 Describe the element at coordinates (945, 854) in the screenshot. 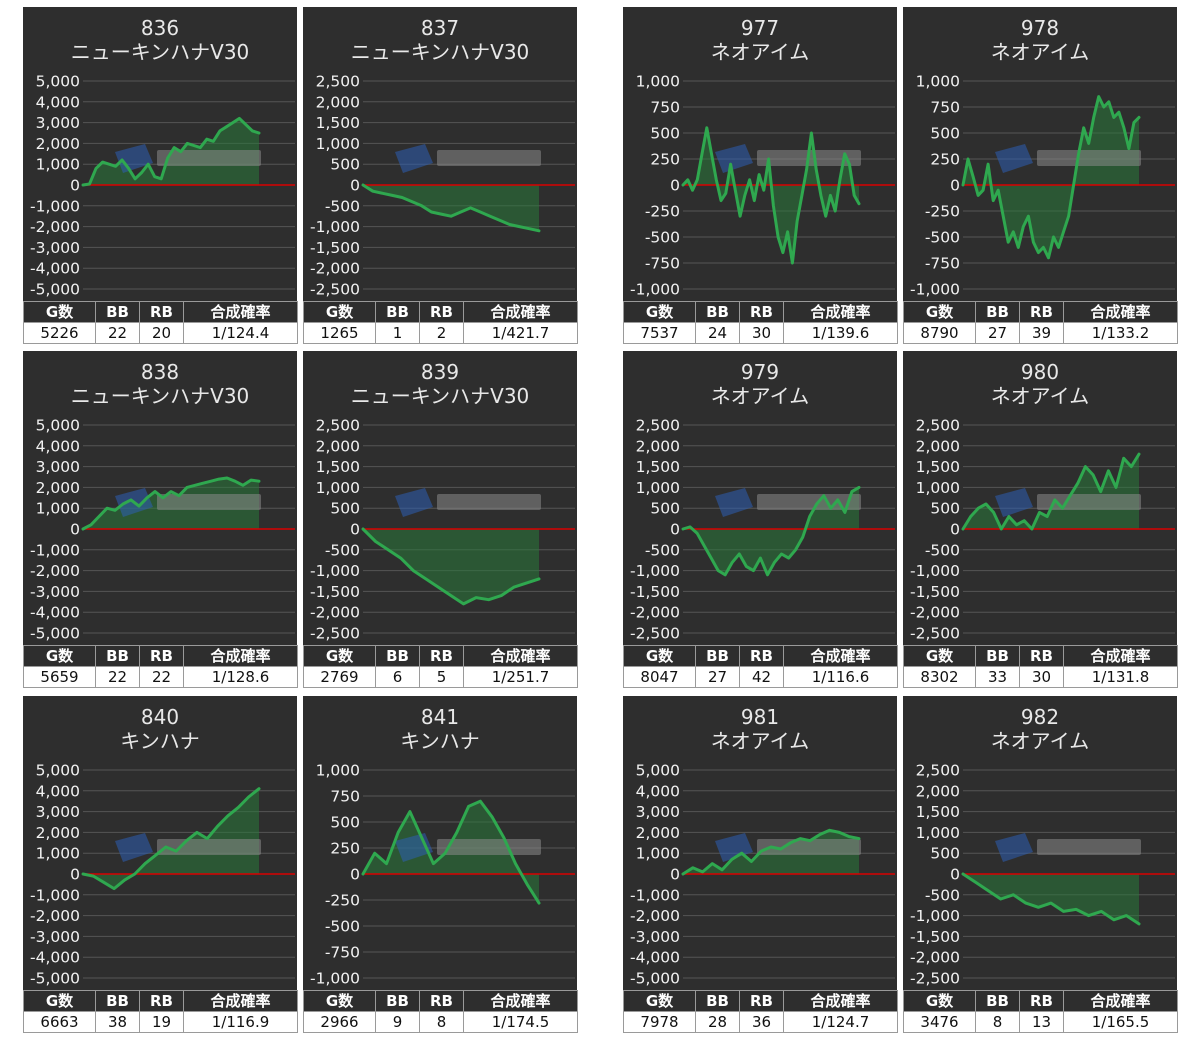

I see `y-tick-label: 500` at that location.